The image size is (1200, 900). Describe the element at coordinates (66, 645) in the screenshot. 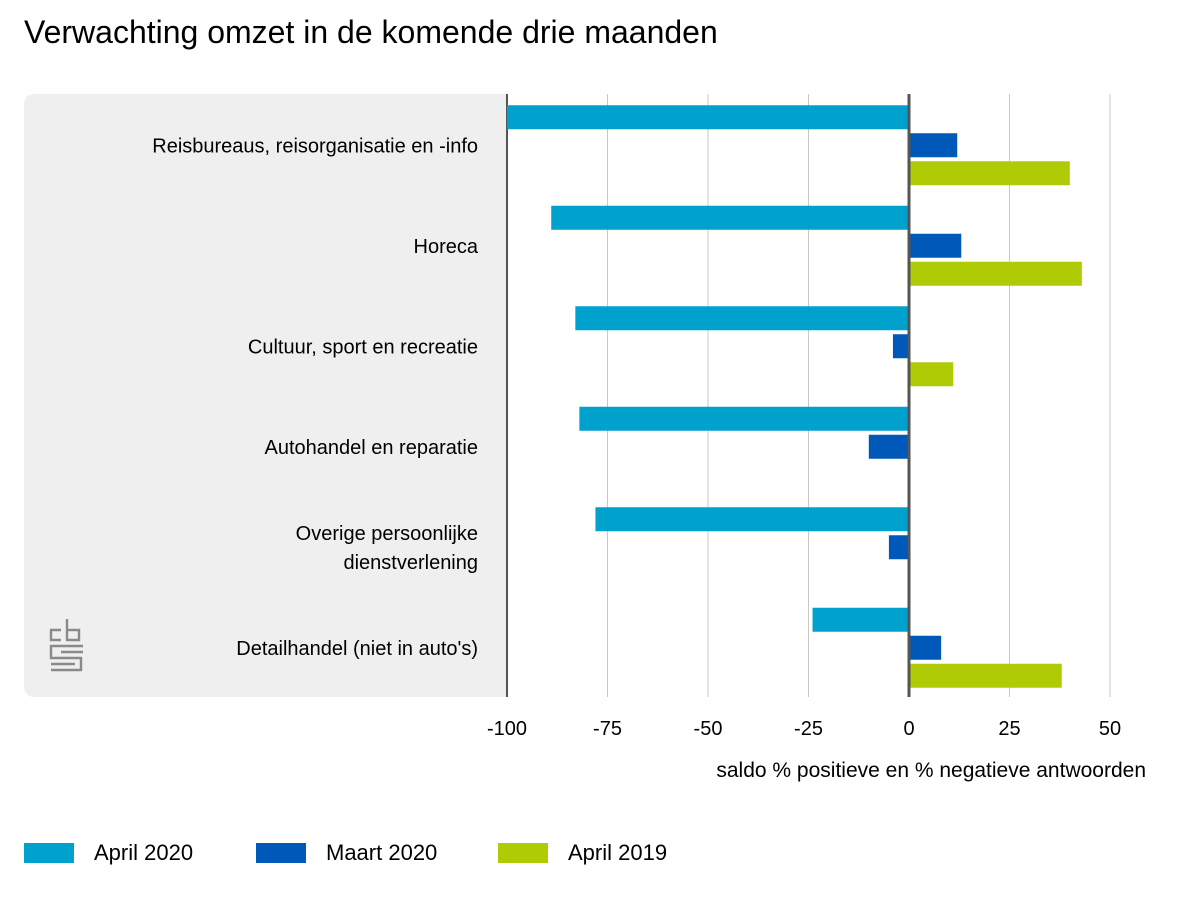

I see `cbs-logo-icon` at that location.